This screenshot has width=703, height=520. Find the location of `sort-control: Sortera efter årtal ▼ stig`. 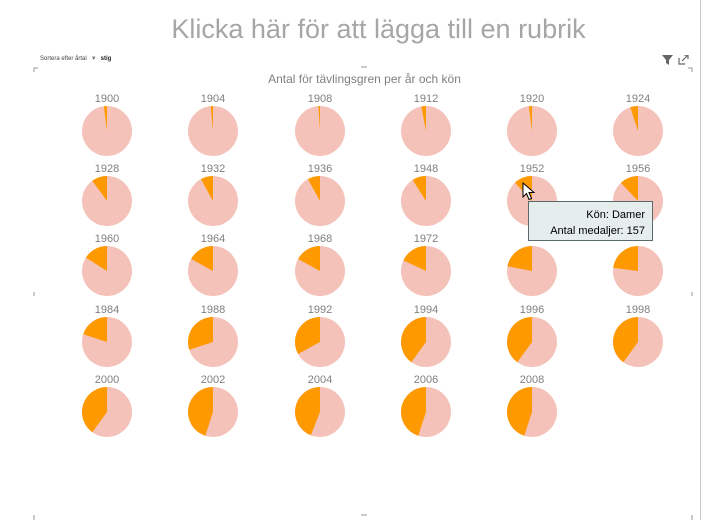

sort-control: Sortera efter årtal ▼ stig is located at coordinates (75, 59).